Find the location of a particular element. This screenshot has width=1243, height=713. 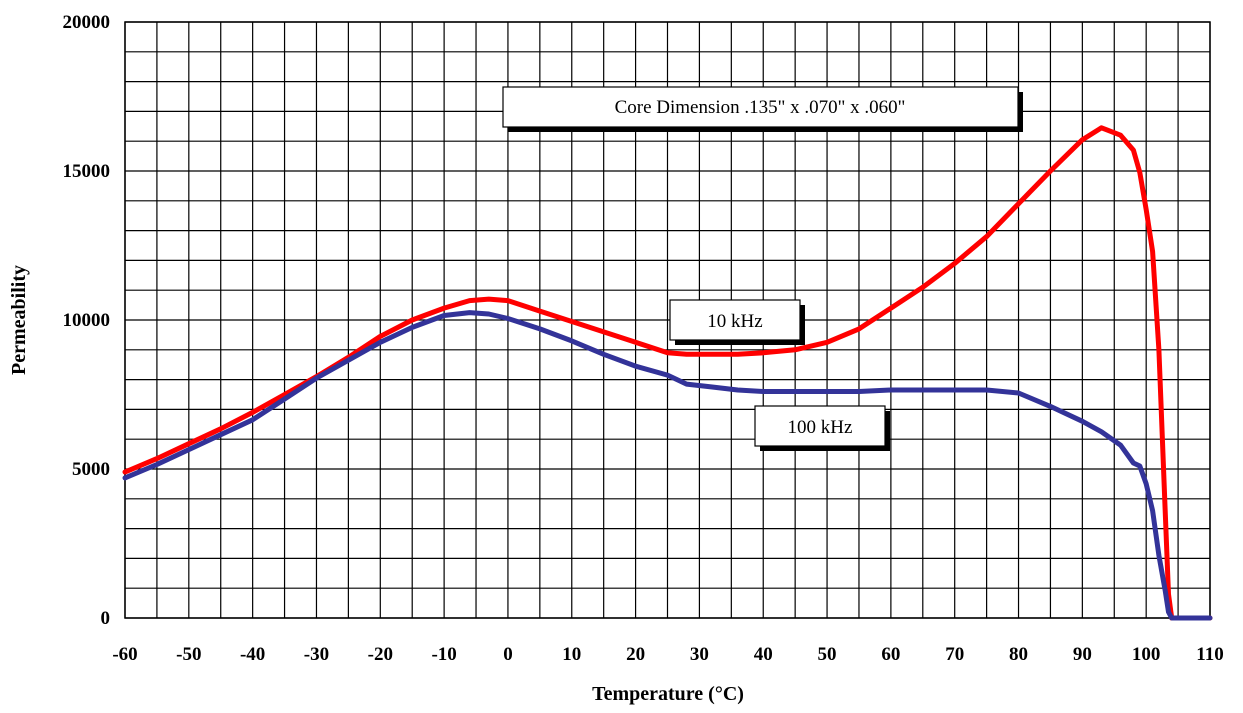

100khz-annotation: 100 kHz is located at coordinates (822, 428).